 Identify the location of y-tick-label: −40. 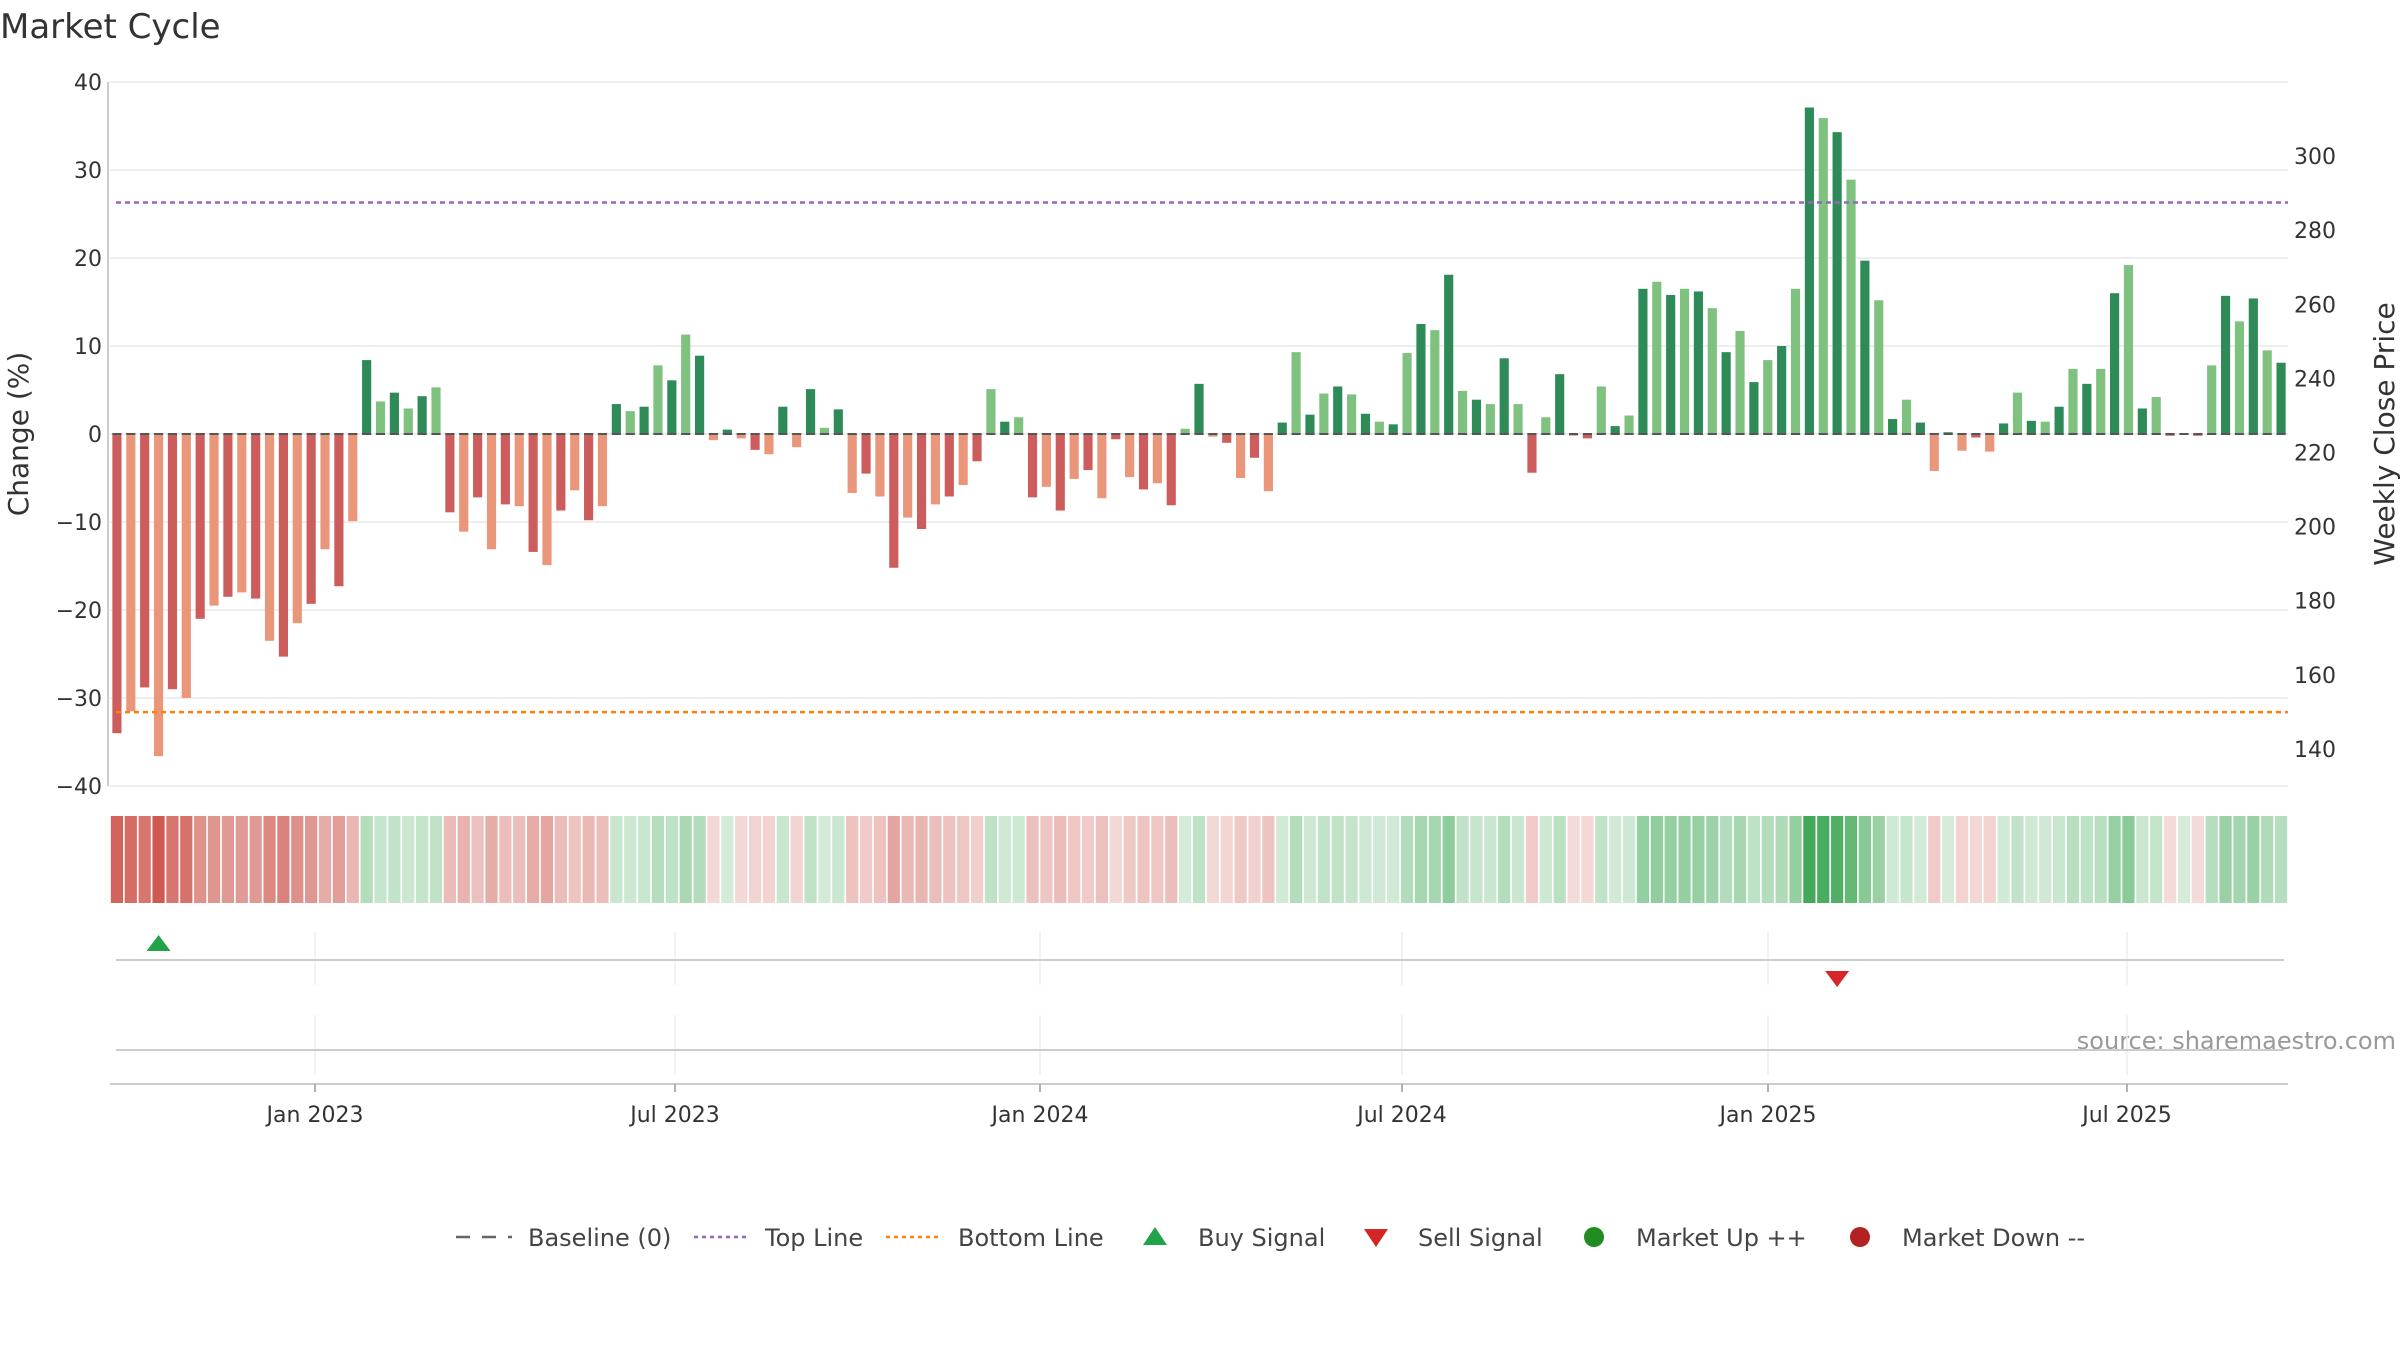
(79, 787).